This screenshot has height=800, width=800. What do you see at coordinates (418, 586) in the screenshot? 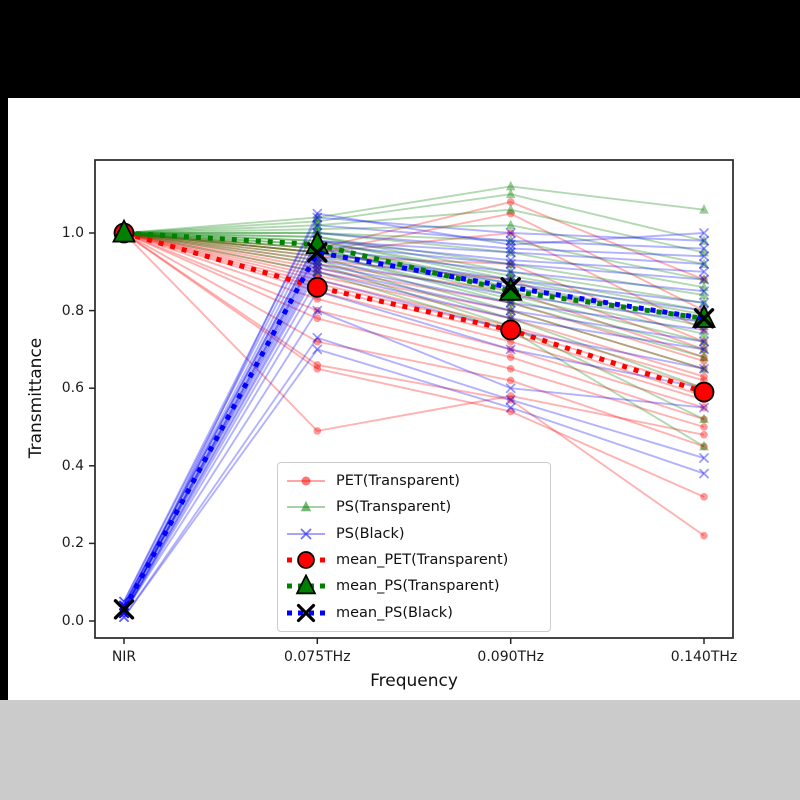
I see `legend-item-label: mean_PS(Transparent)` at bounding box center [418, 586].